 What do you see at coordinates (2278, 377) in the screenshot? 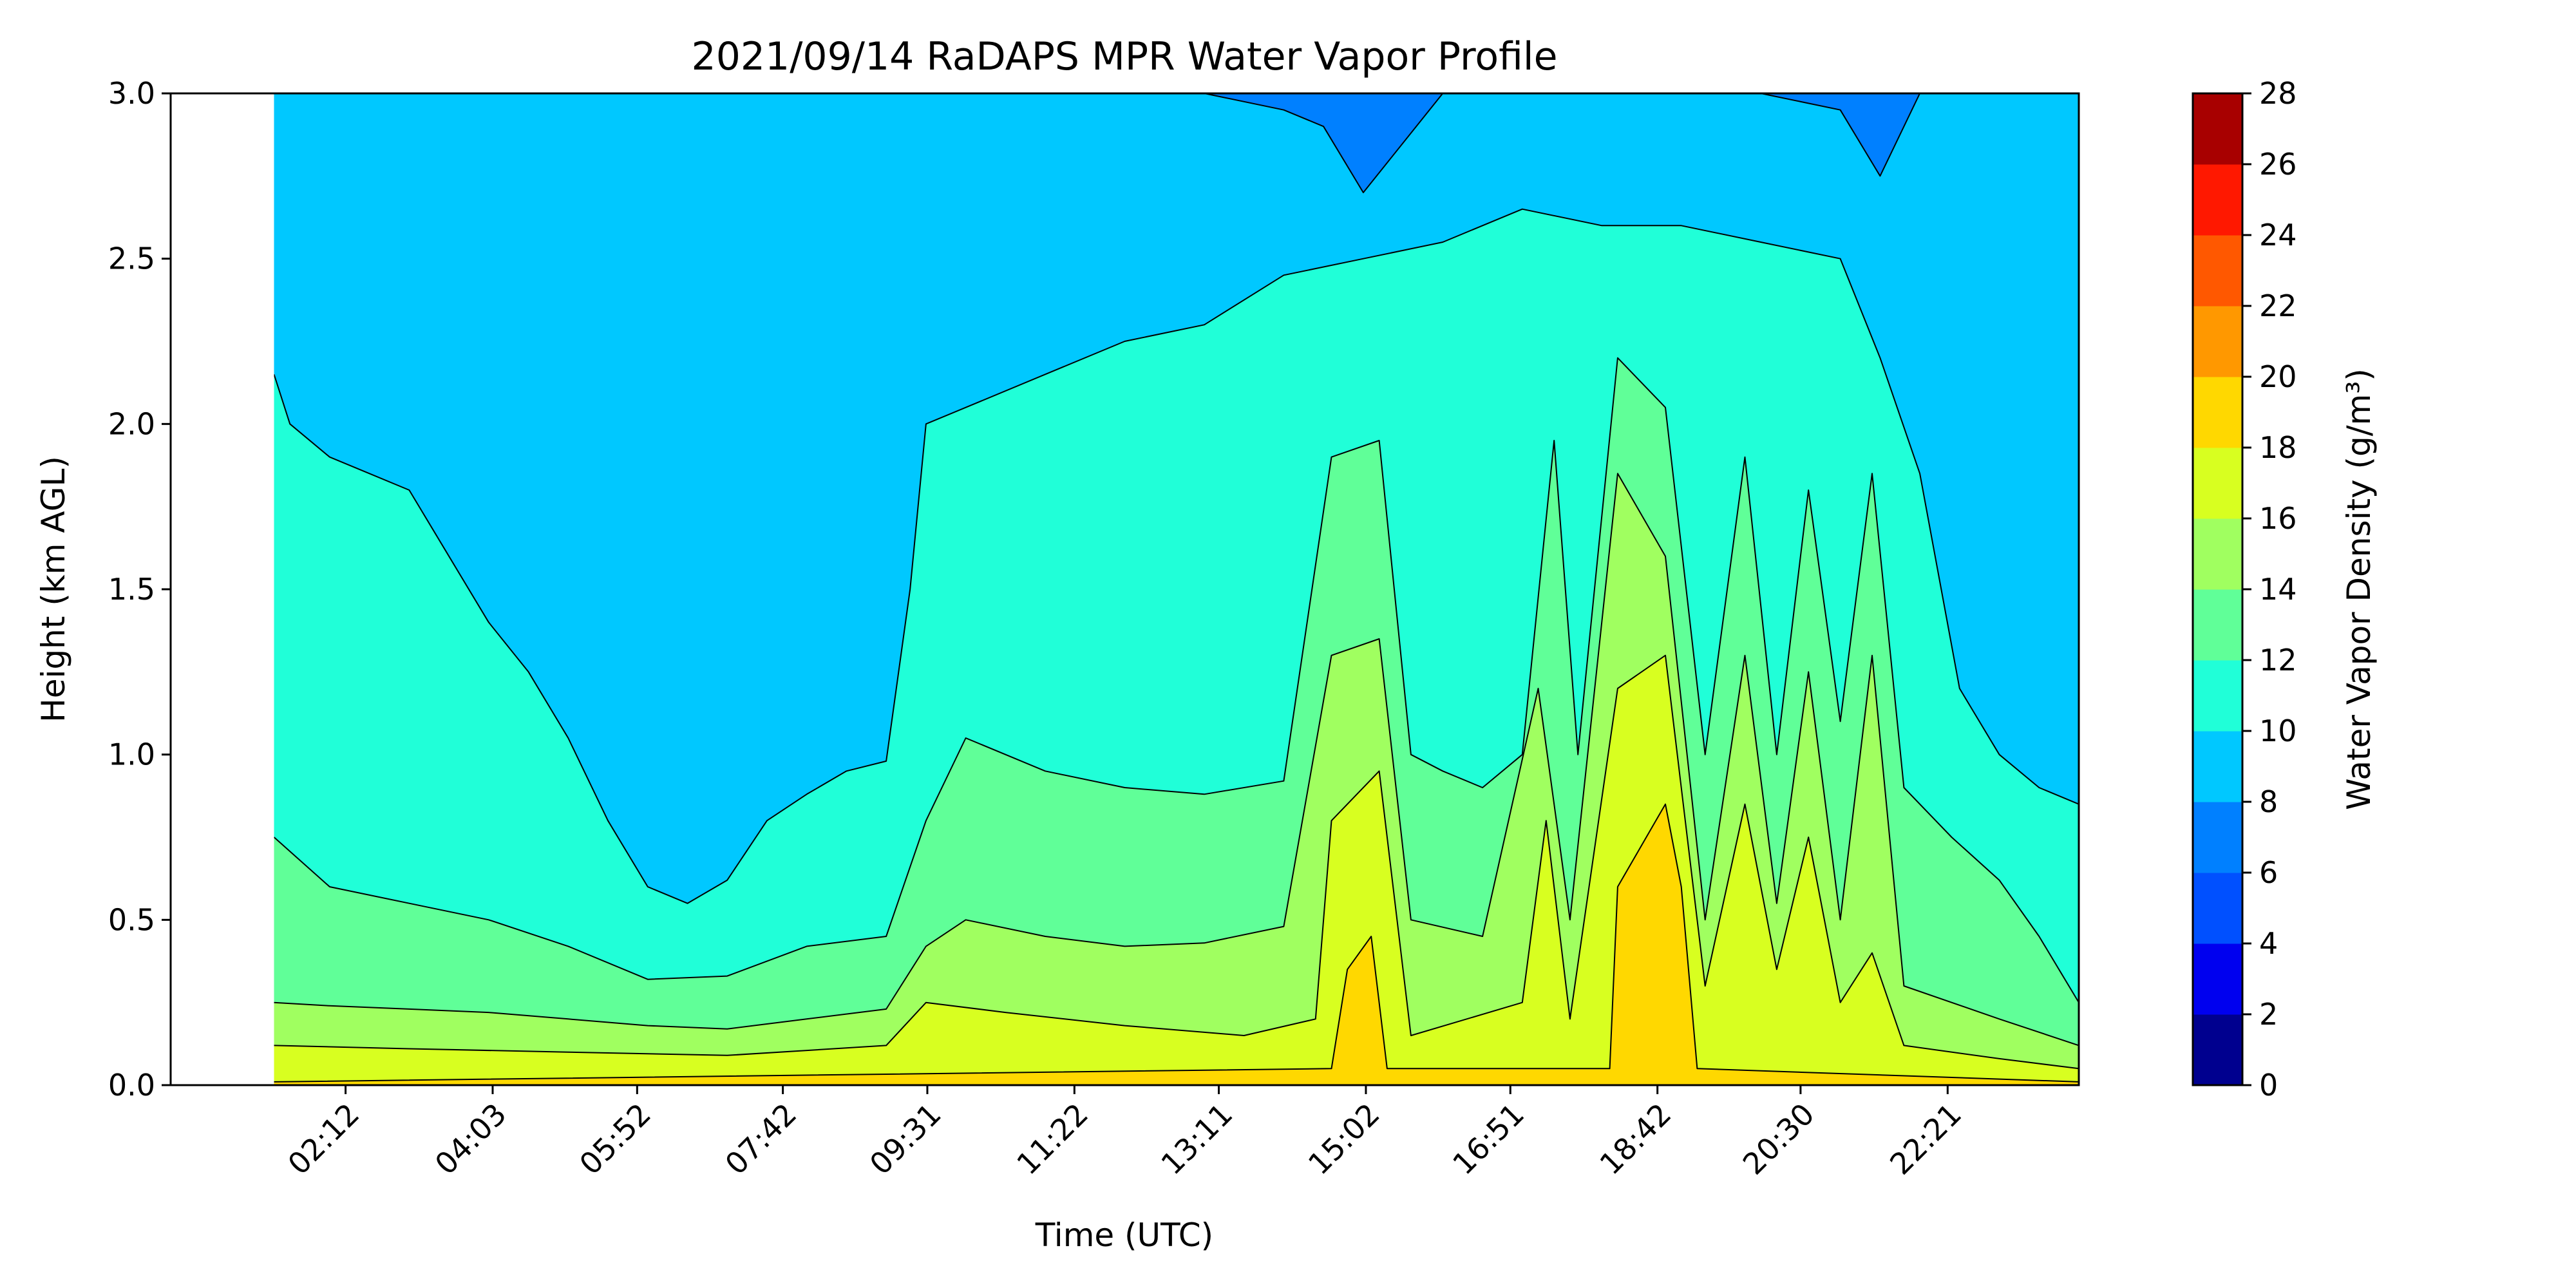
I see `colorbar-tick-label: 20` at bounding box center [2278, 377].